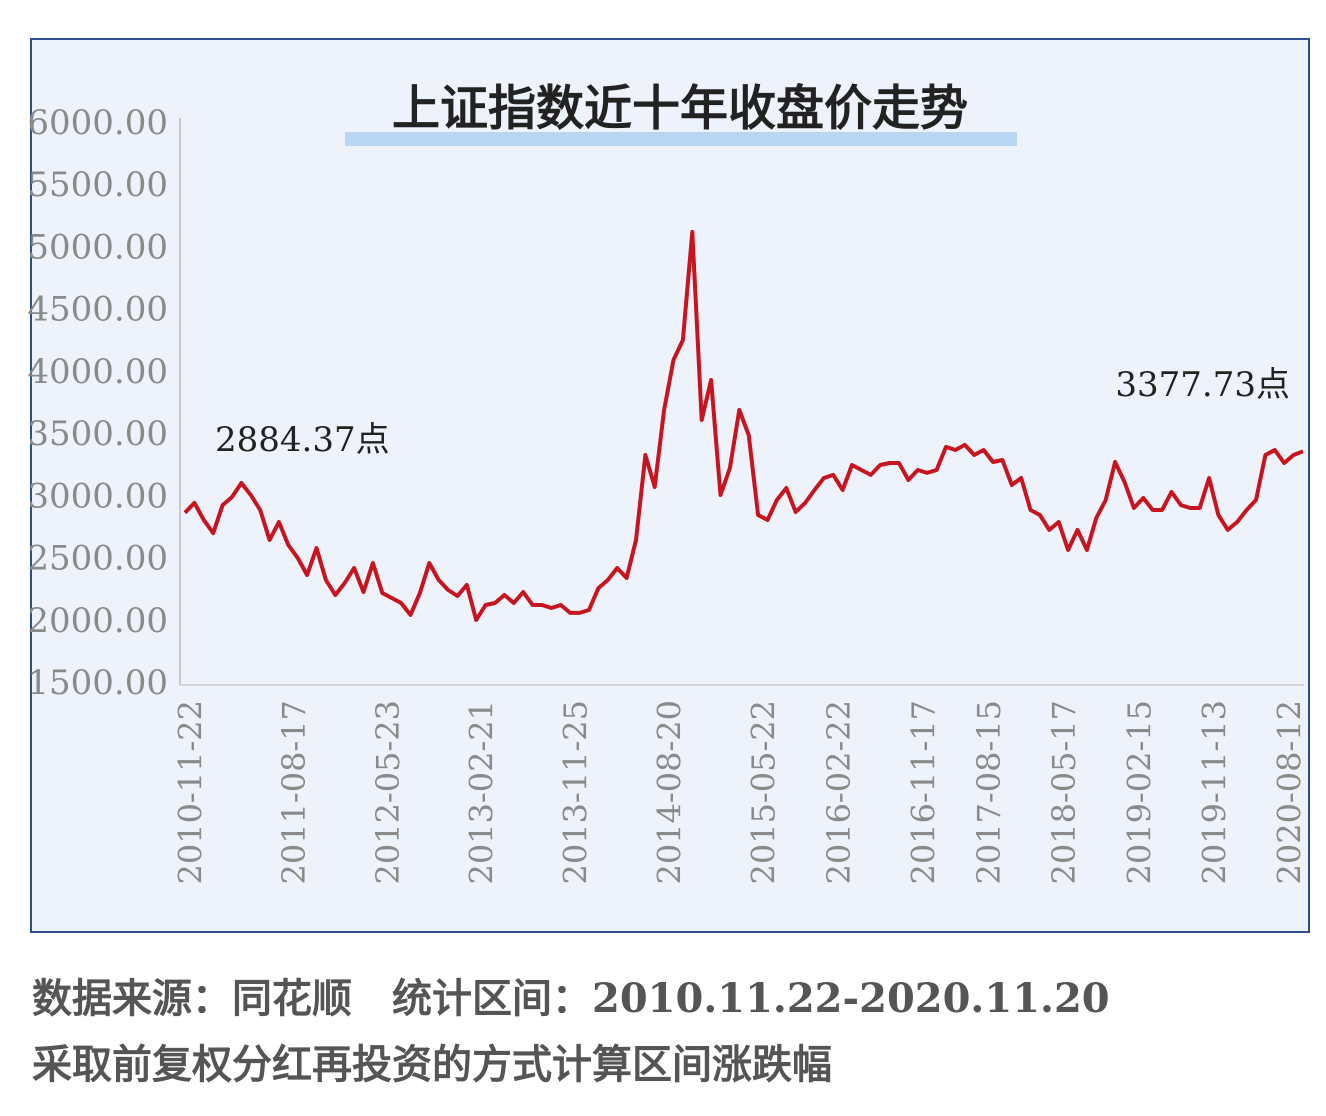  What do you see at coordinates (571, 998) in the screenshot?
I see `footnote: 数据来源：同花顺 统计区间：2010.11.22-2020.11.20` at bounding box center [571, 998].